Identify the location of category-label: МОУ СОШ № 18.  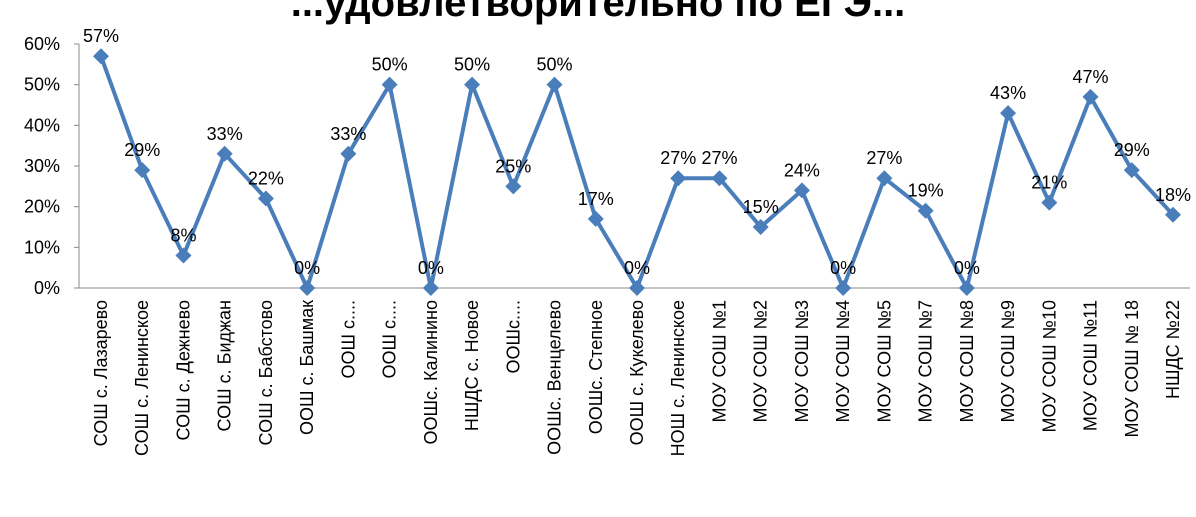
(1132, 368).